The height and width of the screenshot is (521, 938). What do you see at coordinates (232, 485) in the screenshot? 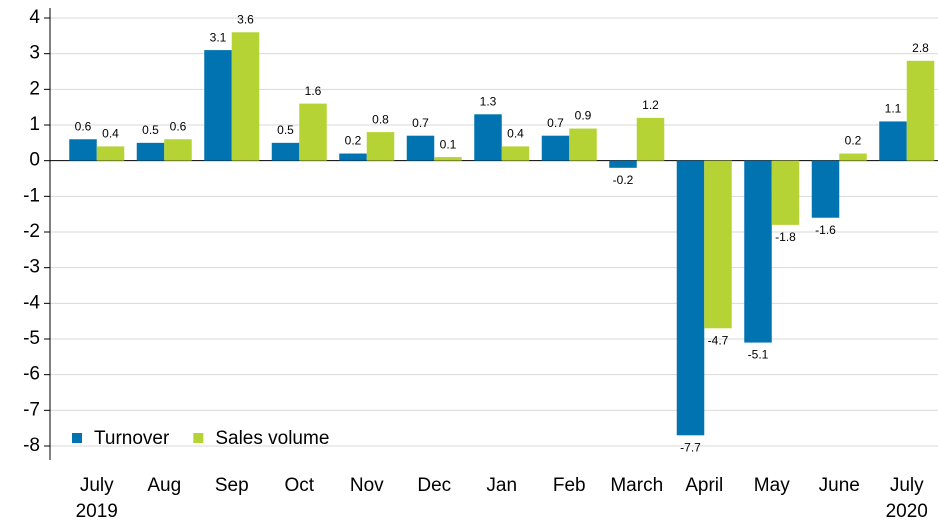
I see `x-tick-label: Sep` at bounding box center [232, 485].